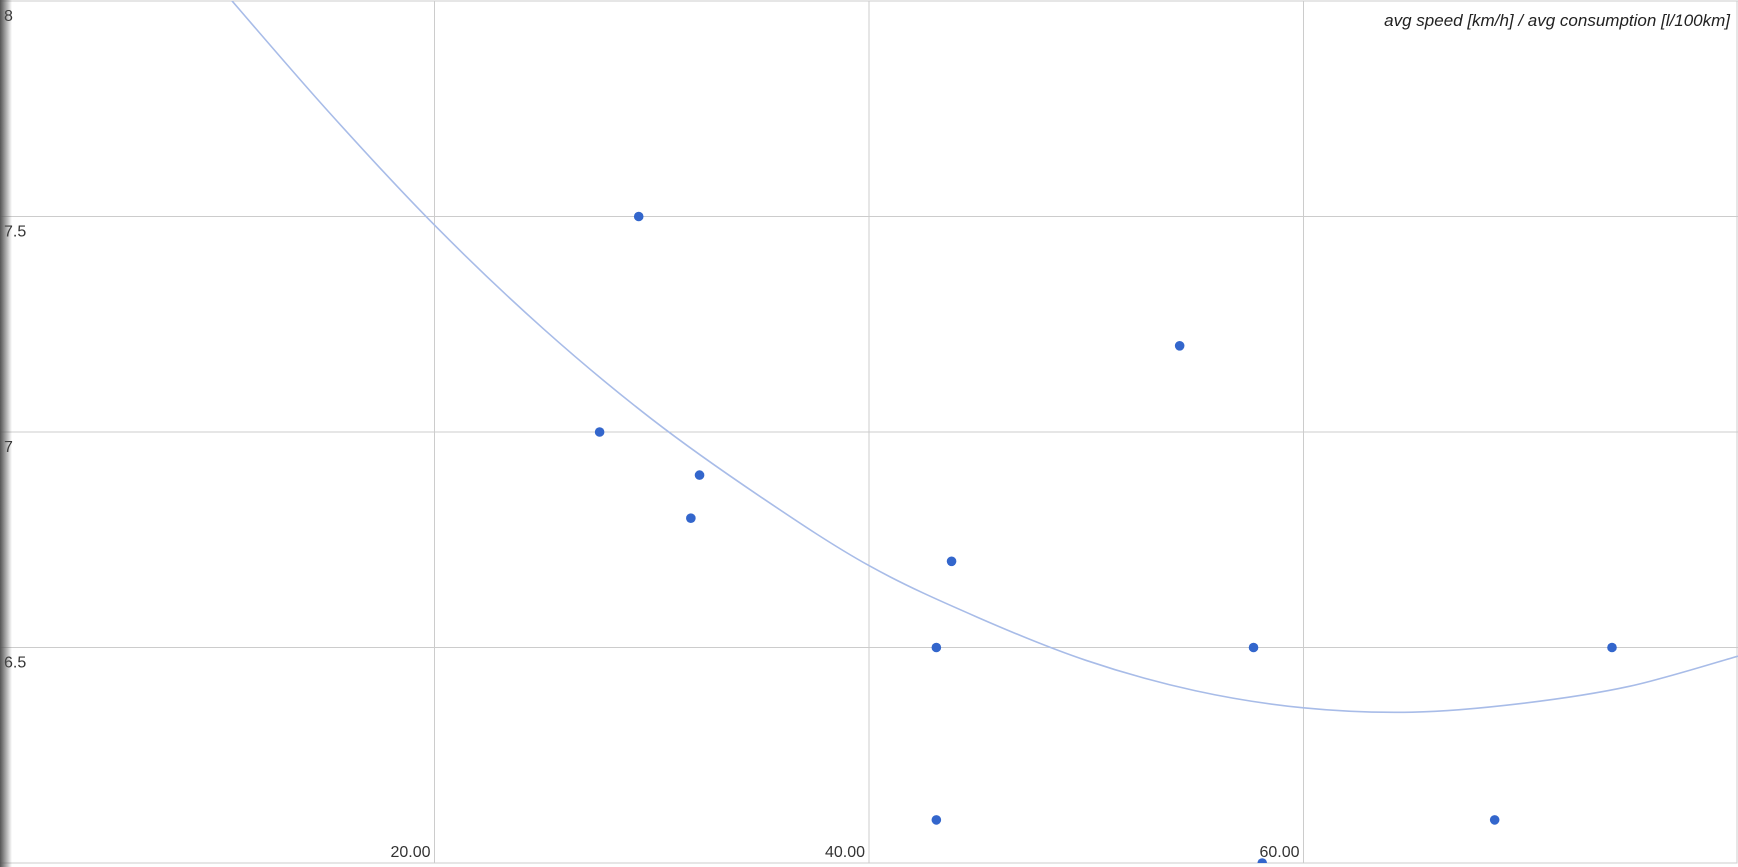  Describe the element at coordinates (6, 433) in the screenshot. I see `edge-shadow` at that location.